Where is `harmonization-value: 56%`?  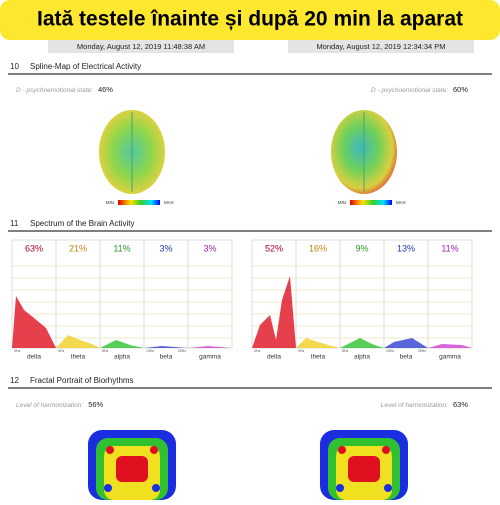 harmonization-value: 56% is located at coordinates (95, 404).